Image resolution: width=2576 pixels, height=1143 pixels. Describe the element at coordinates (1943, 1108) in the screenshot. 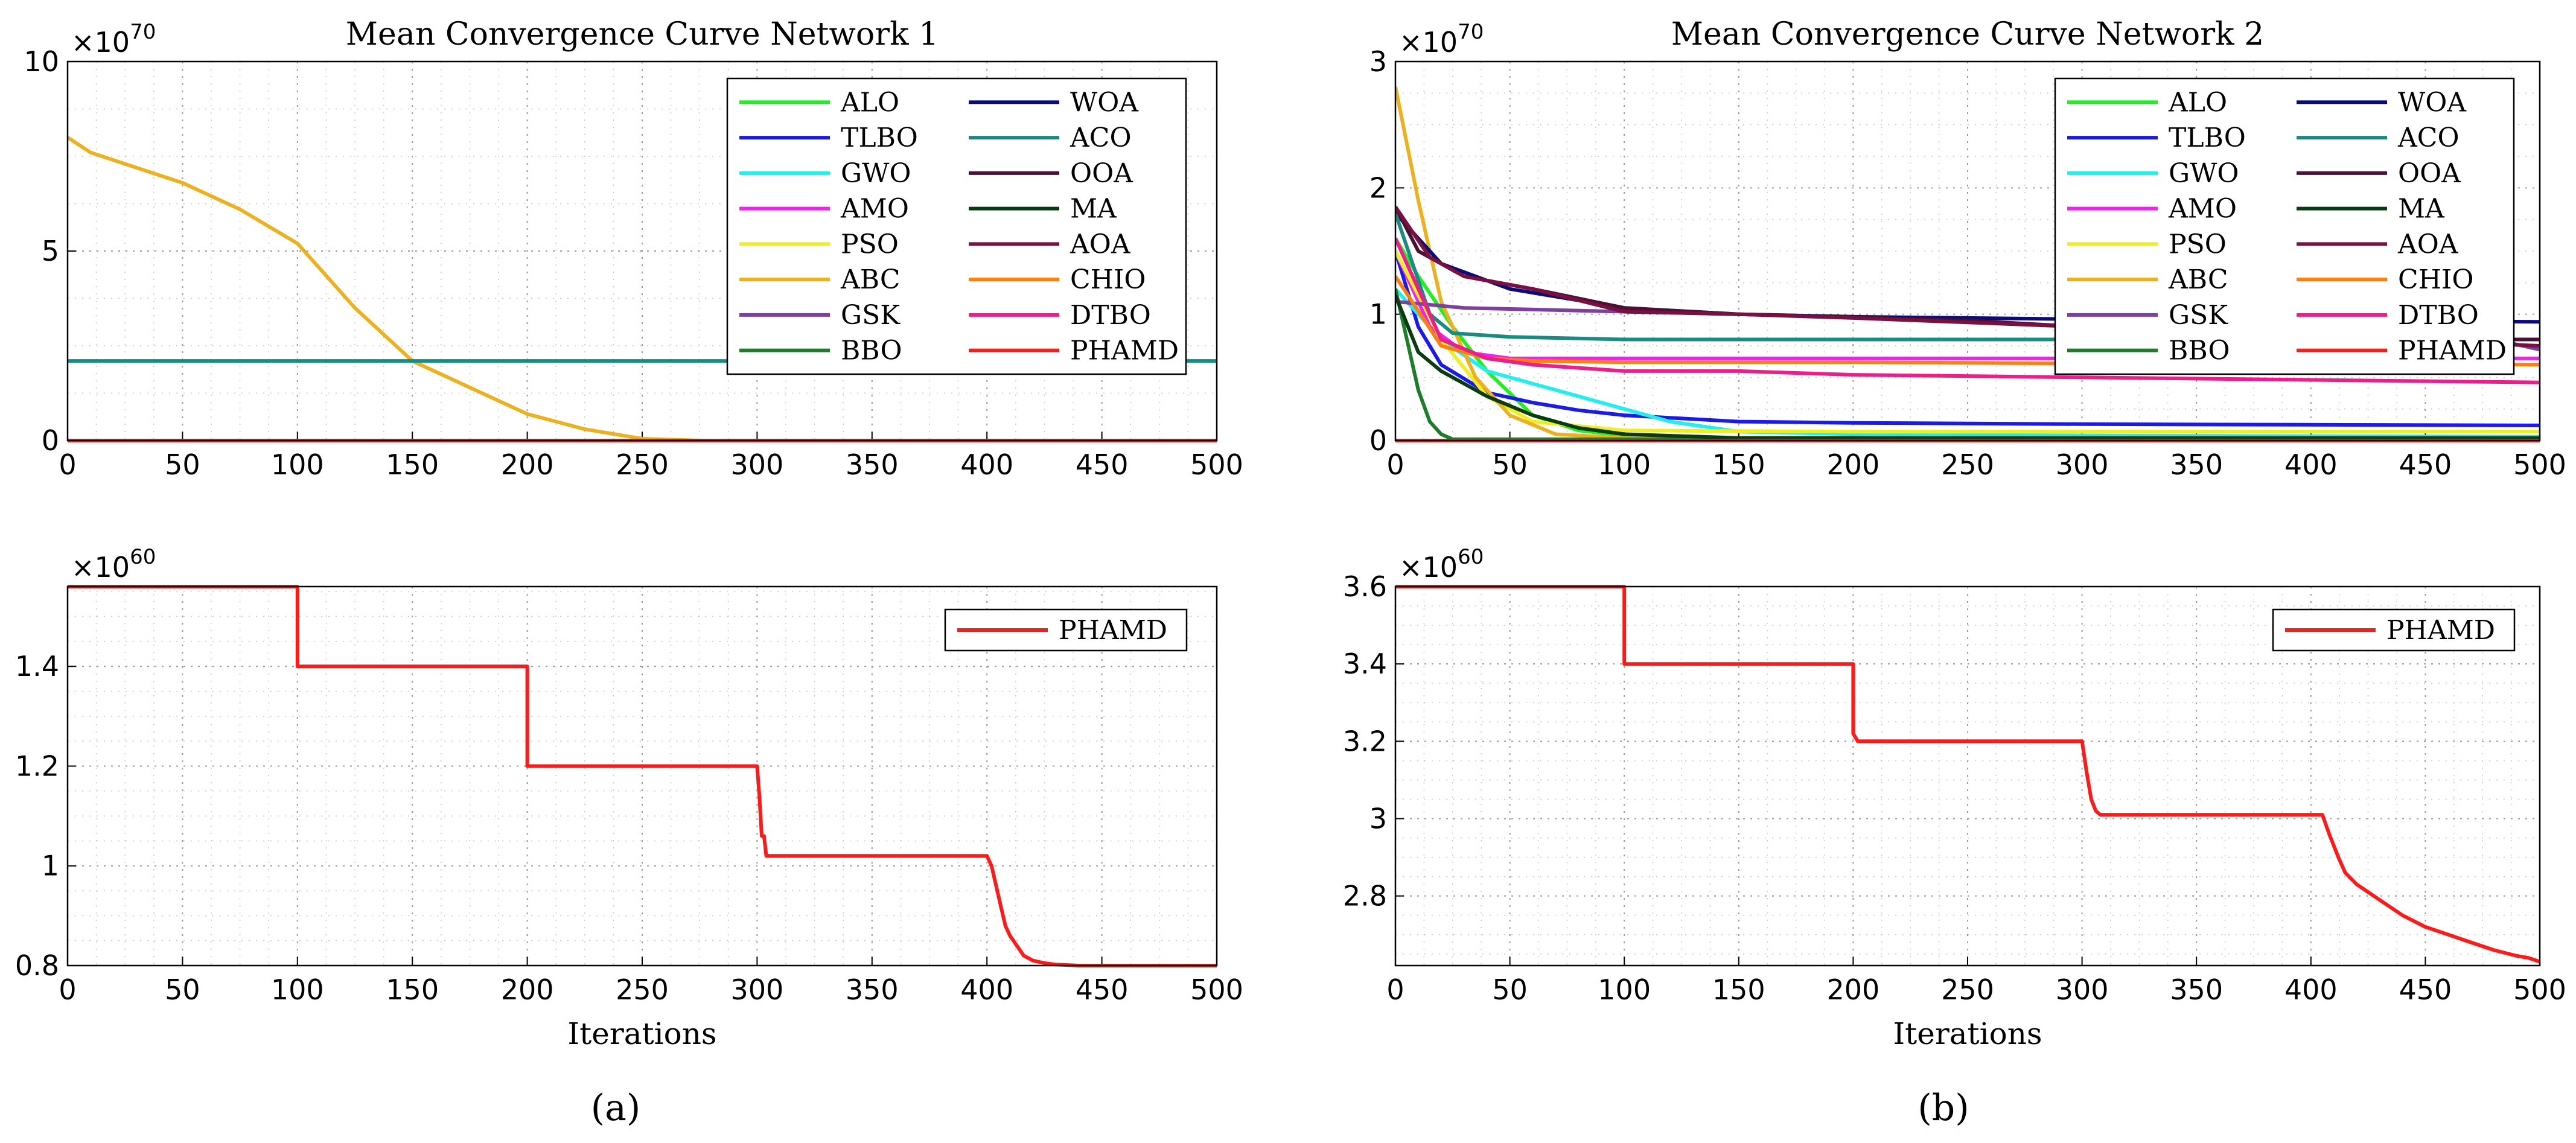

I see `panel-label-b: (b)` at that location.